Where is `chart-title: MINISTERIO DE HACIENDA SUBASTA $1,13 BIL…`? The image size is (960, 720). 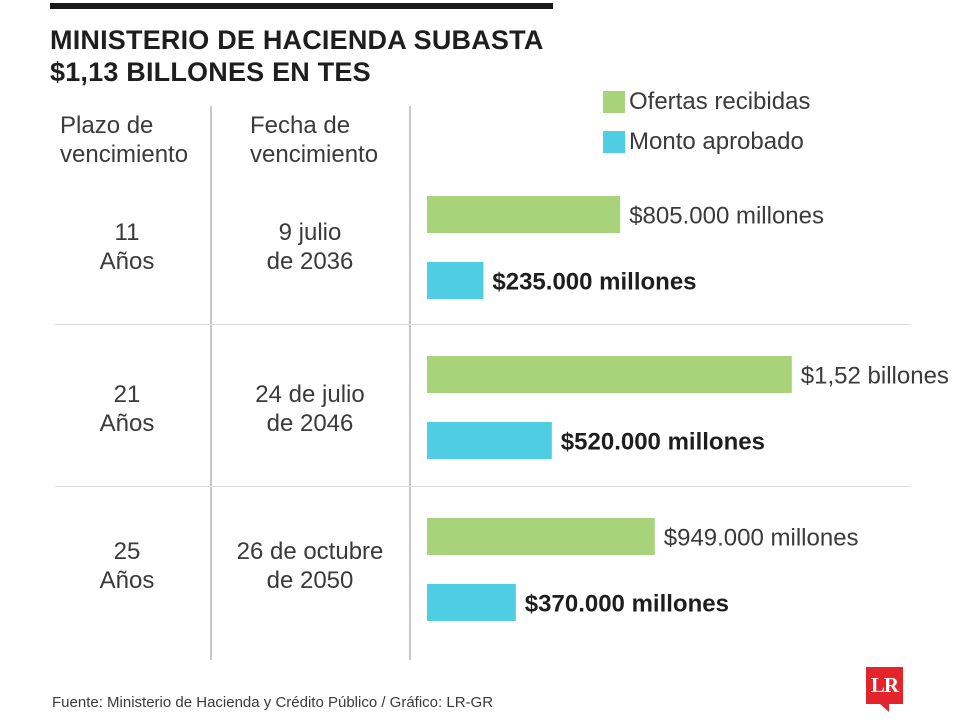
chart-title: MINISTERIO DE HACIENDA SUBASTA $1,13 BIL… is located at coordinates (350, 56).